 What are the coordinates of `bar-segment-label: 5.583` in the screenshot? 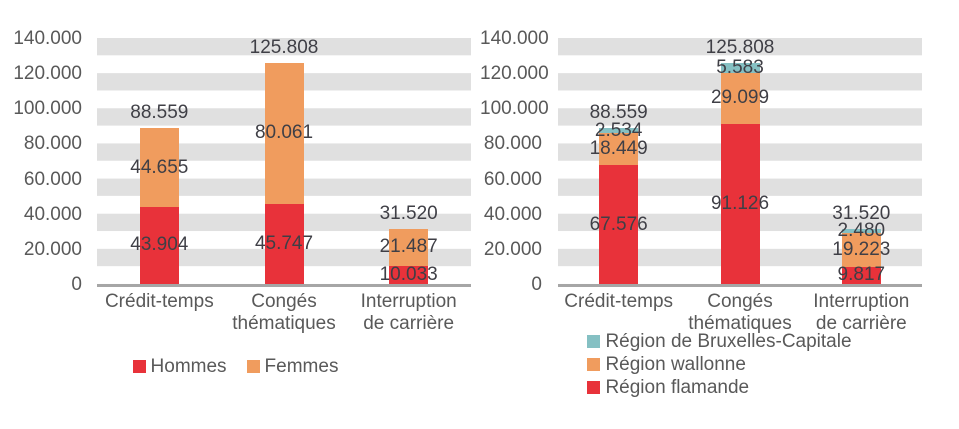 It's located at (740, 67).